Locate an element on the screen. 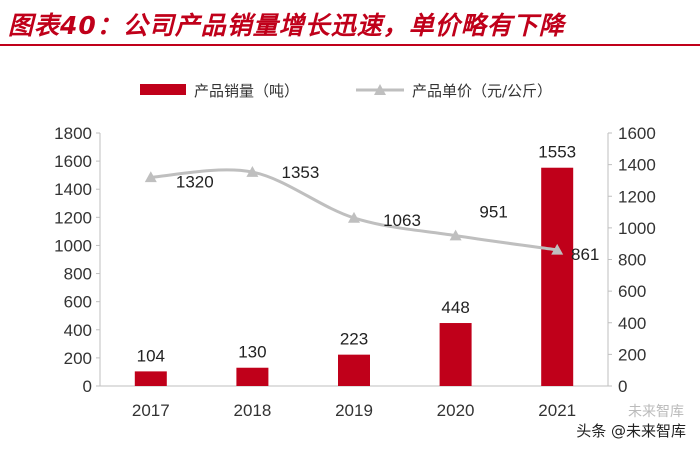 This screenshot has width=700, height=449. left-tick-label: 400 is located at coordinates (78, 330).